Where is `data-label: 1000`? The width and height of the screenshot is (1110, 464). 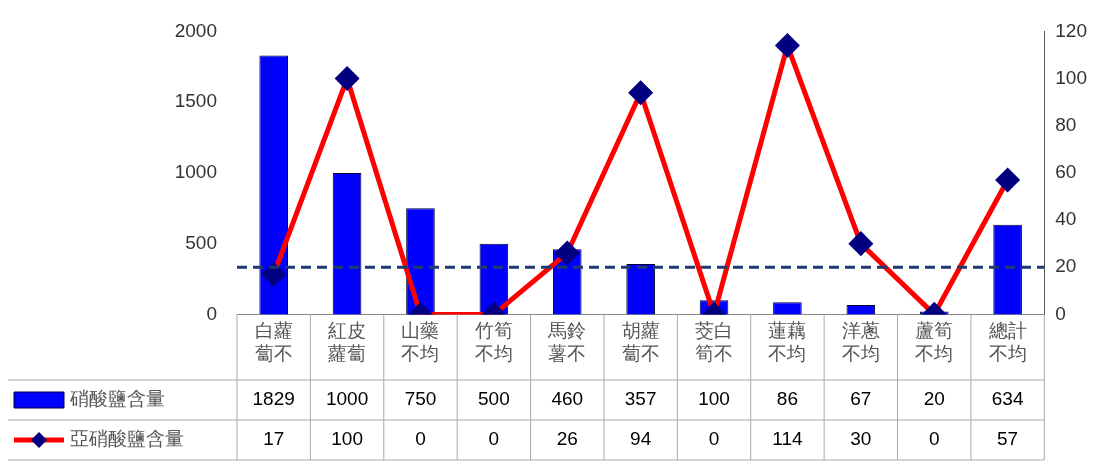 data-label: 1000 is located at coordinates (347, 399).